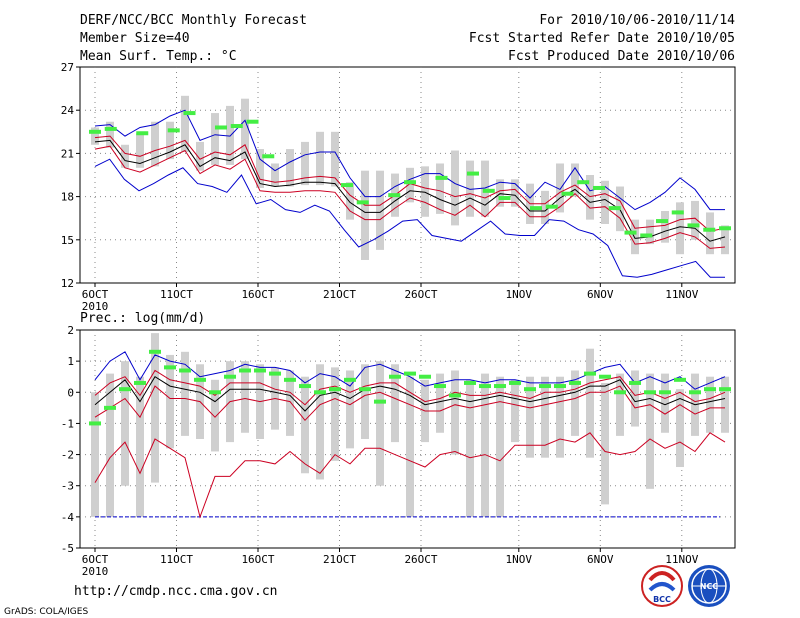 The width and height of the screenshot is (800, 618). What do you see at coordinates (420, 559) in the screenshot?
I see `prec-xtick-label: 26OCT` at bounding box center [420, 559].